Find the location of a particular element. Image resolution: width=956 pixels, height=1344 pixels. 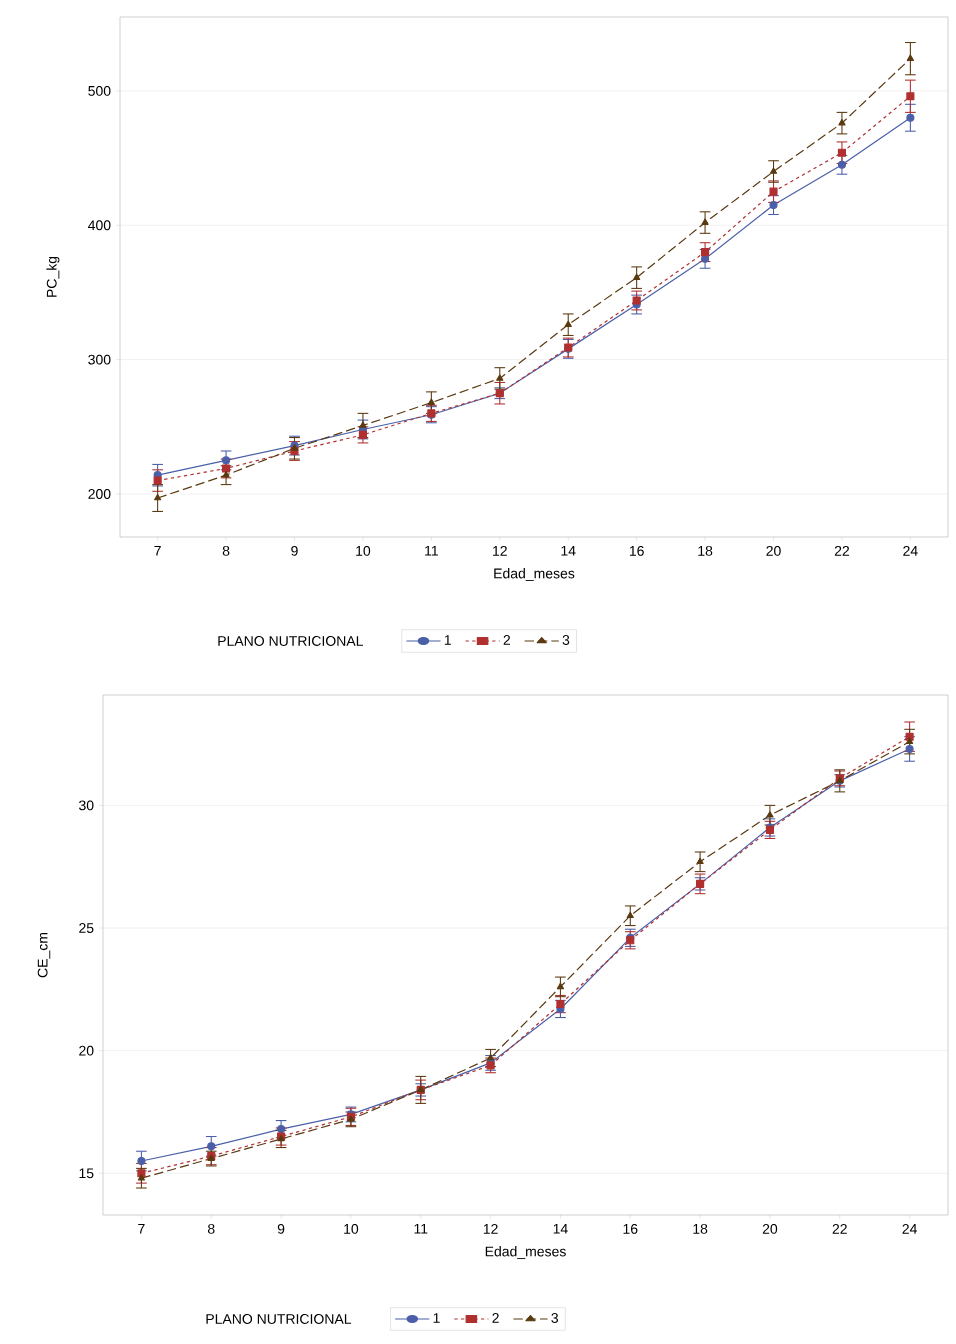

y-tick-label: 20 is located at coordinates (86, 1050).